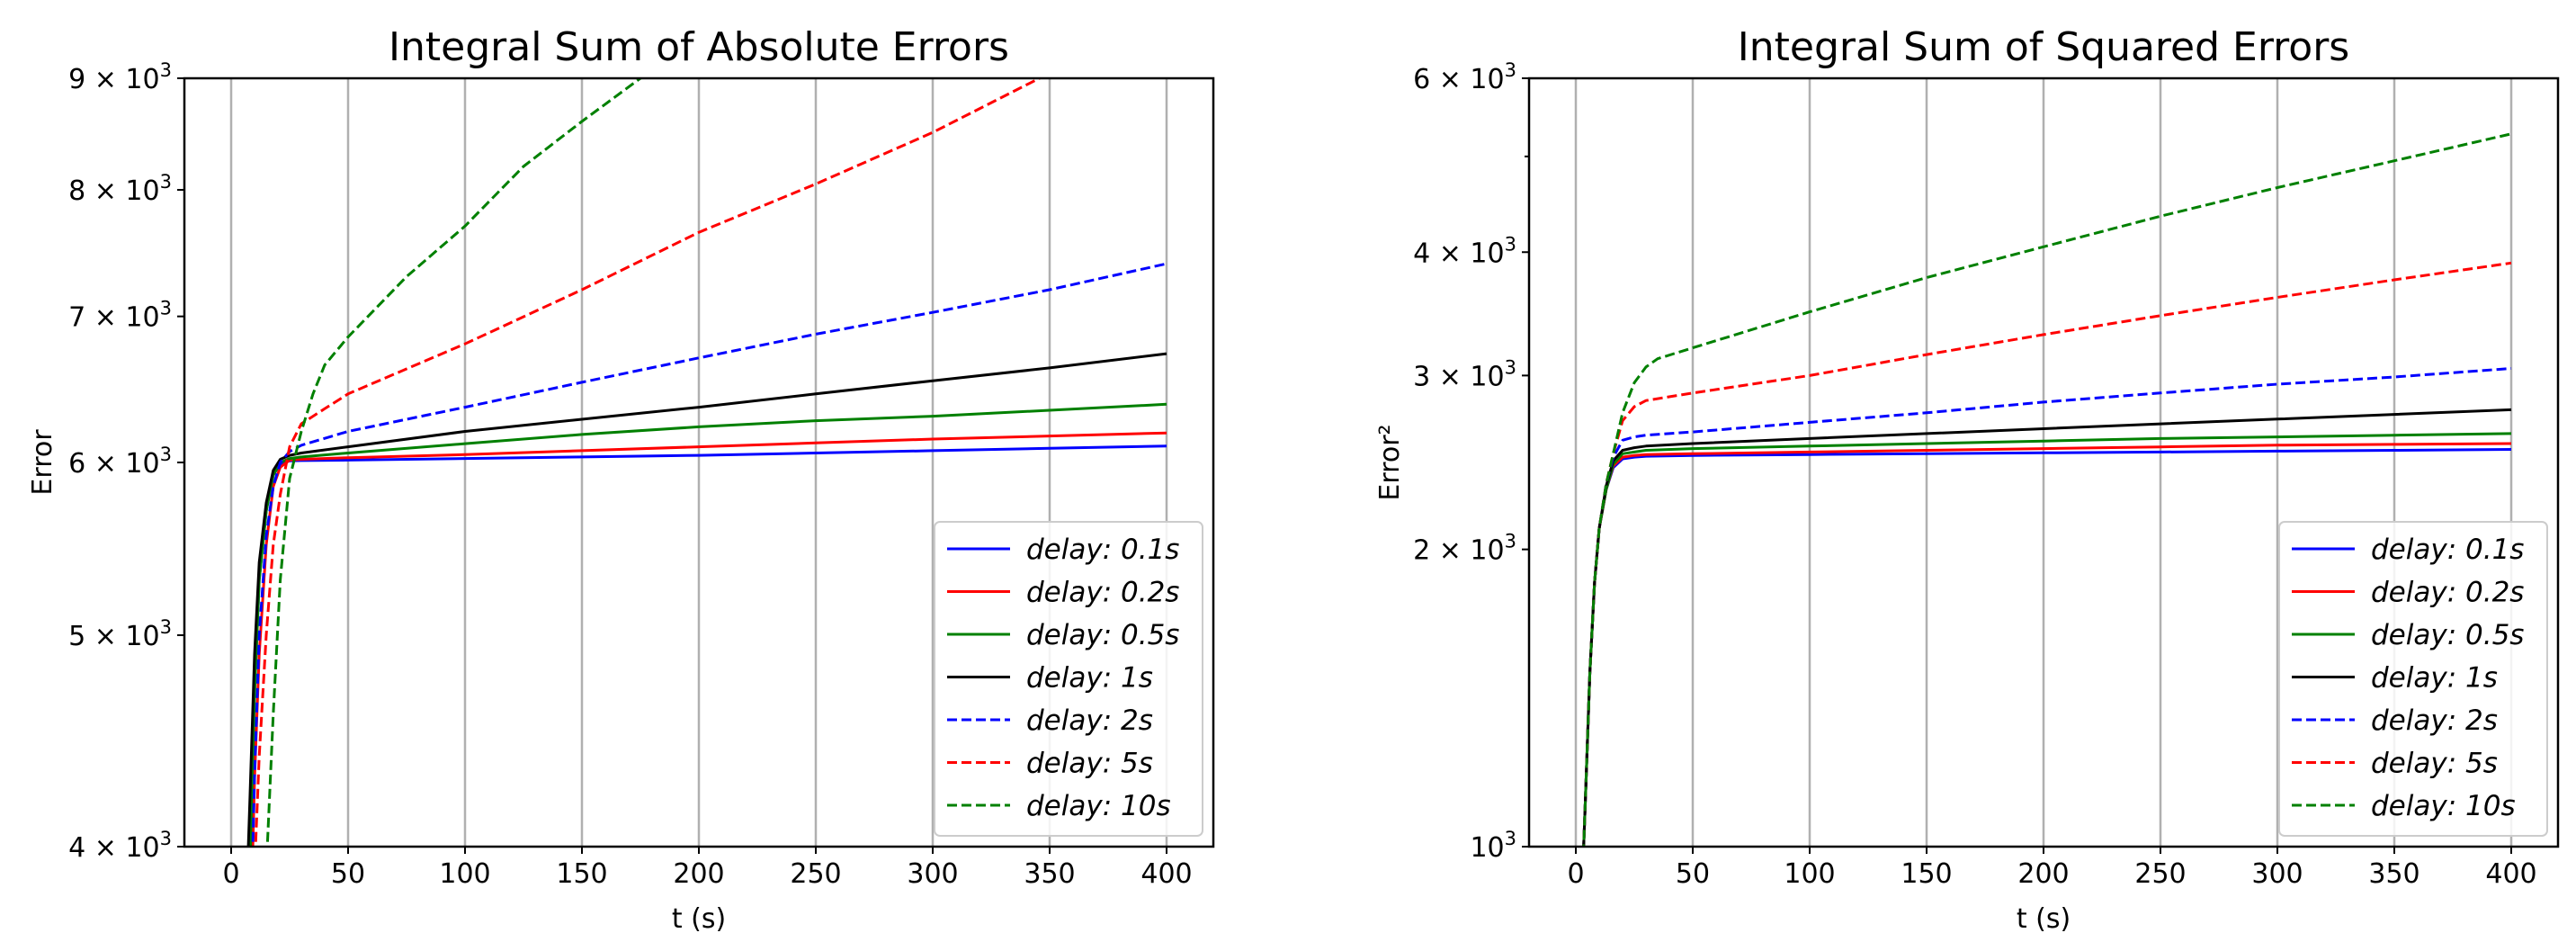 Image resolution: width=2576 pixels, height=951 pixels. What do you see at coordinates (699, 47) in the screenshot?
I see `chart-title: Integral Sum of Absolute Errors` at bounding box center [699, 47].